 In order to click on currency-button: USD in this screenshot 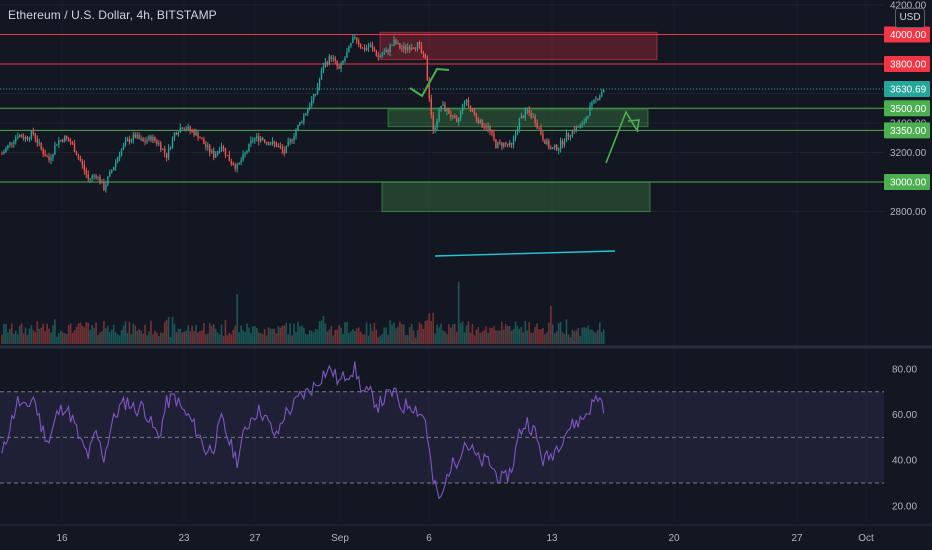, I will do `click(910, 18)`.